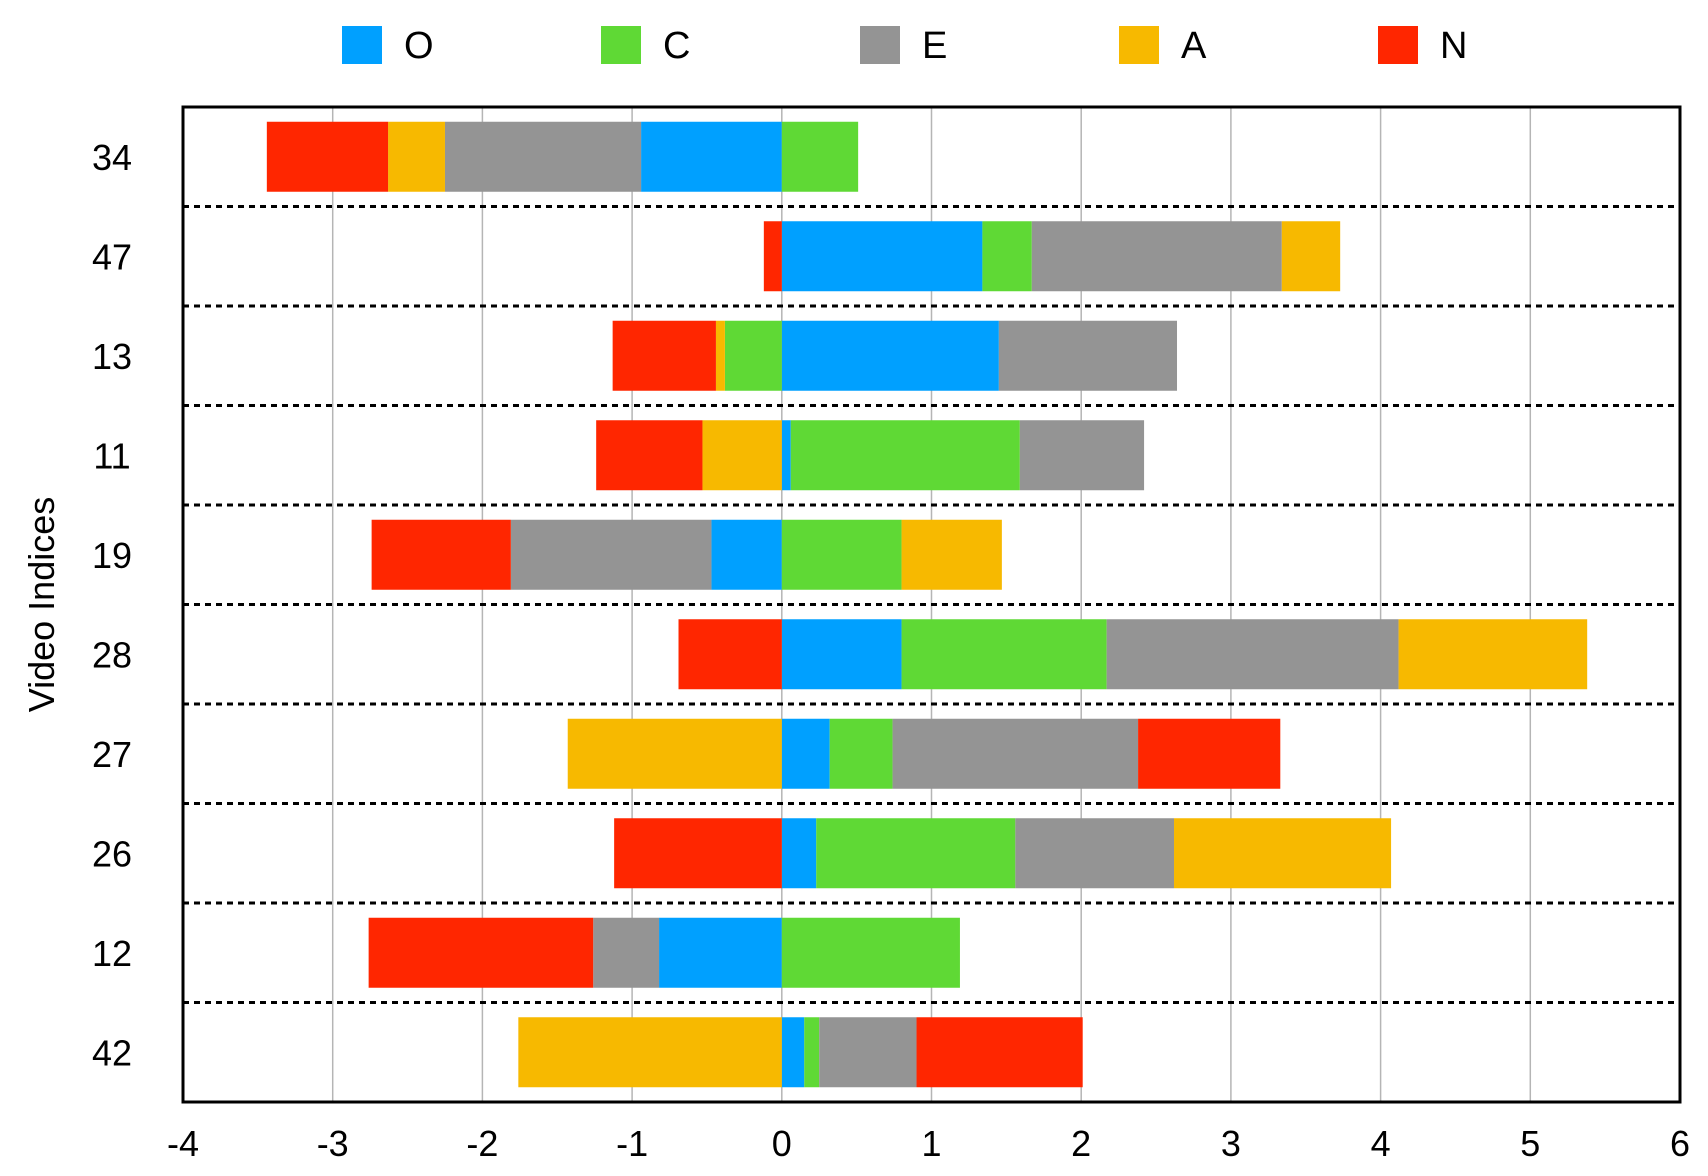  Describe the element at coordinates (111, 455) in the screenshot. I see `y-tick-label: 11` at that location.